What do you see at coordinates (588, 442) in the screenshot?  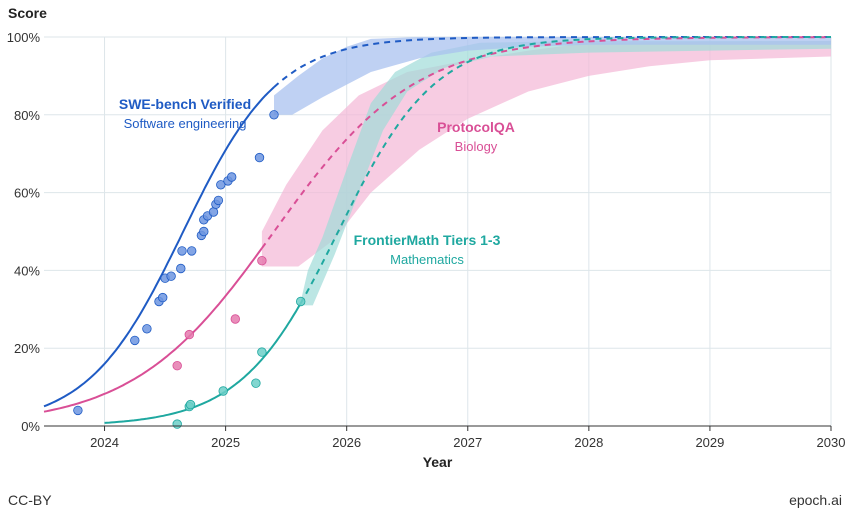 I see `x-tick-label: 2028` at bounding box center [588, 442].